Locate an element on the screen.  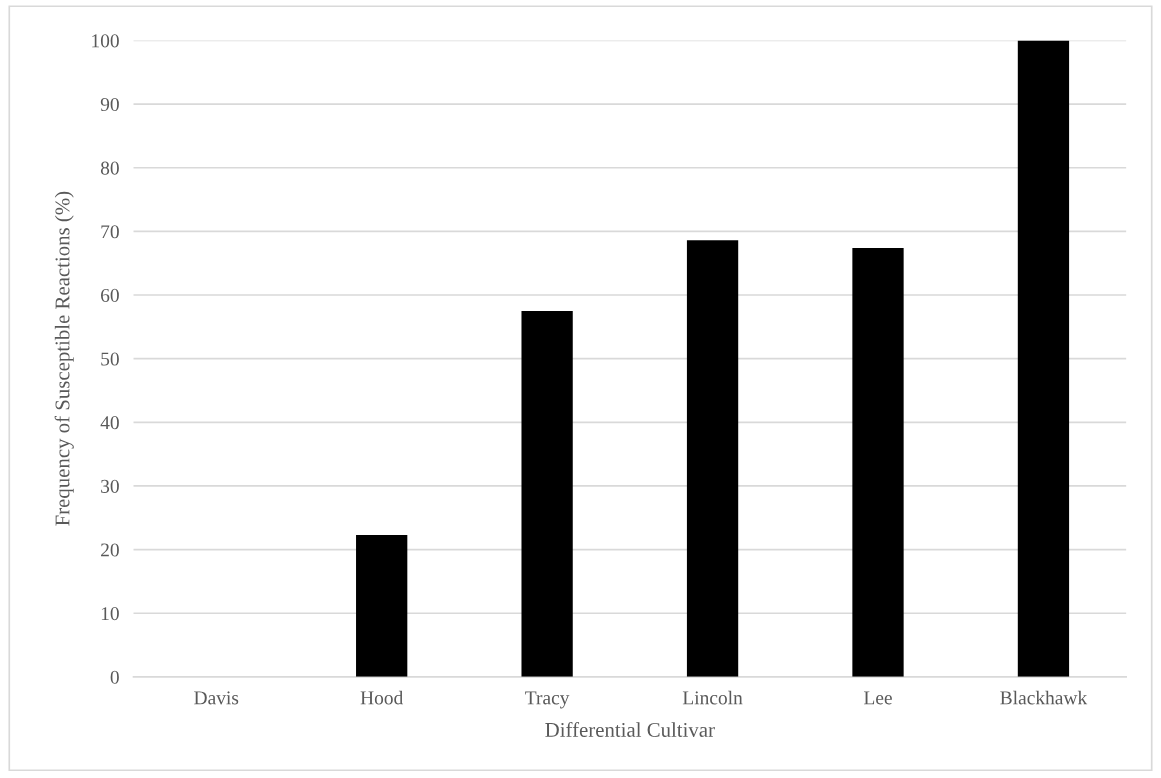
y-tick-label: 60 is located at coordinates (110, 295).